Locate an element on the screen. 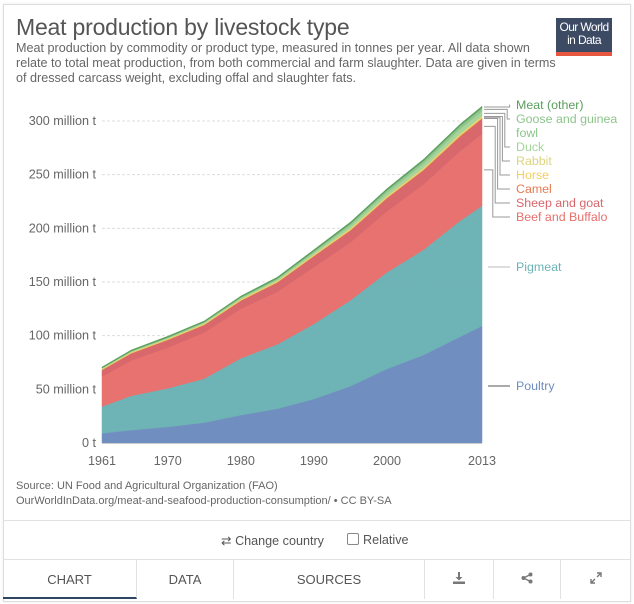 Image resolution: width=634 pixels, height=604 pixels. legend-item: Horse is located at coordinates (516, 149).